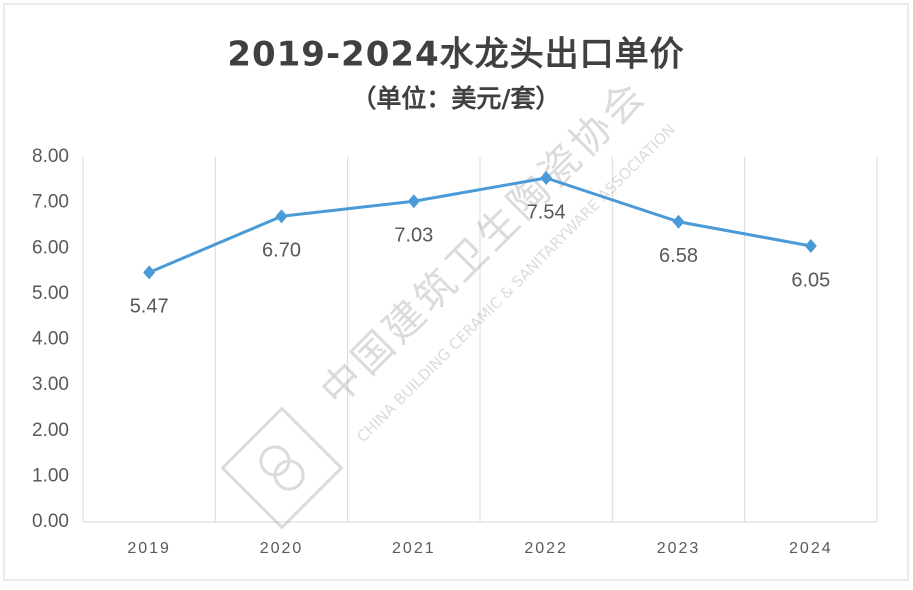 Image resolution: width=913 pixels, height=590 pixels. Describe the element at coordinates (149, 548) in the screenshot. I see `x-tick-label: 2019` at that location.